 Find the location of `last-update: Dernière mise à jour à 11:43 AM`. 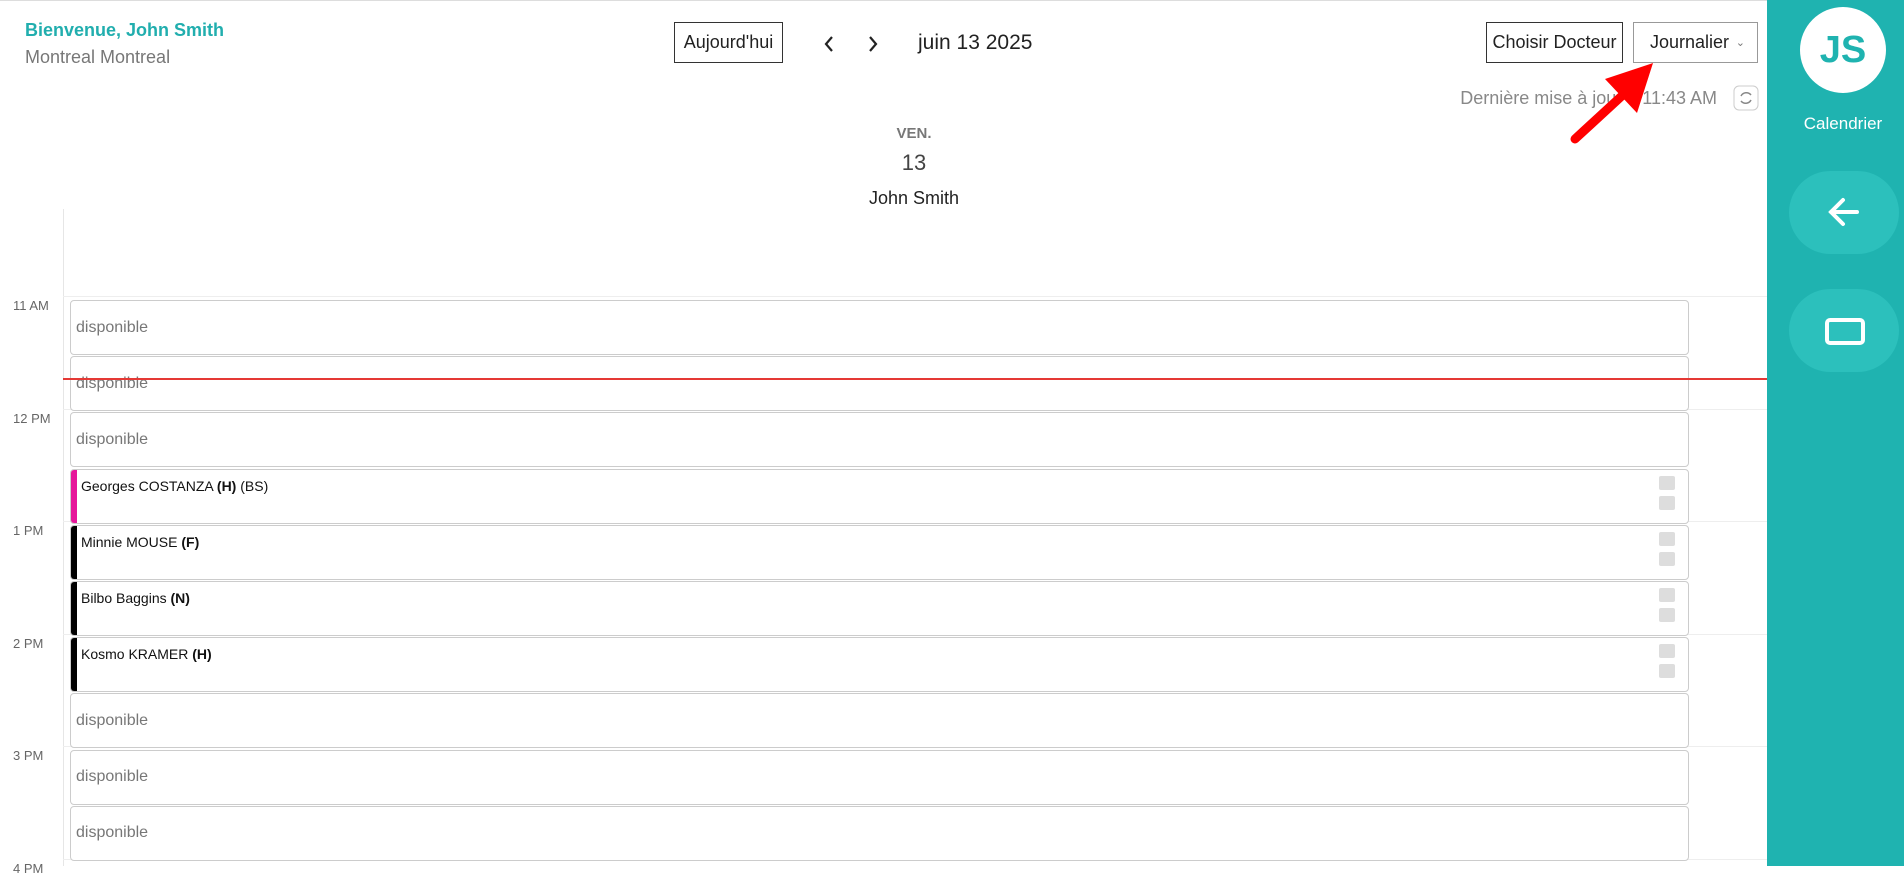

last-update: Dernière mise à jour à 11:43 AM is located at coordinates (1588, 98).